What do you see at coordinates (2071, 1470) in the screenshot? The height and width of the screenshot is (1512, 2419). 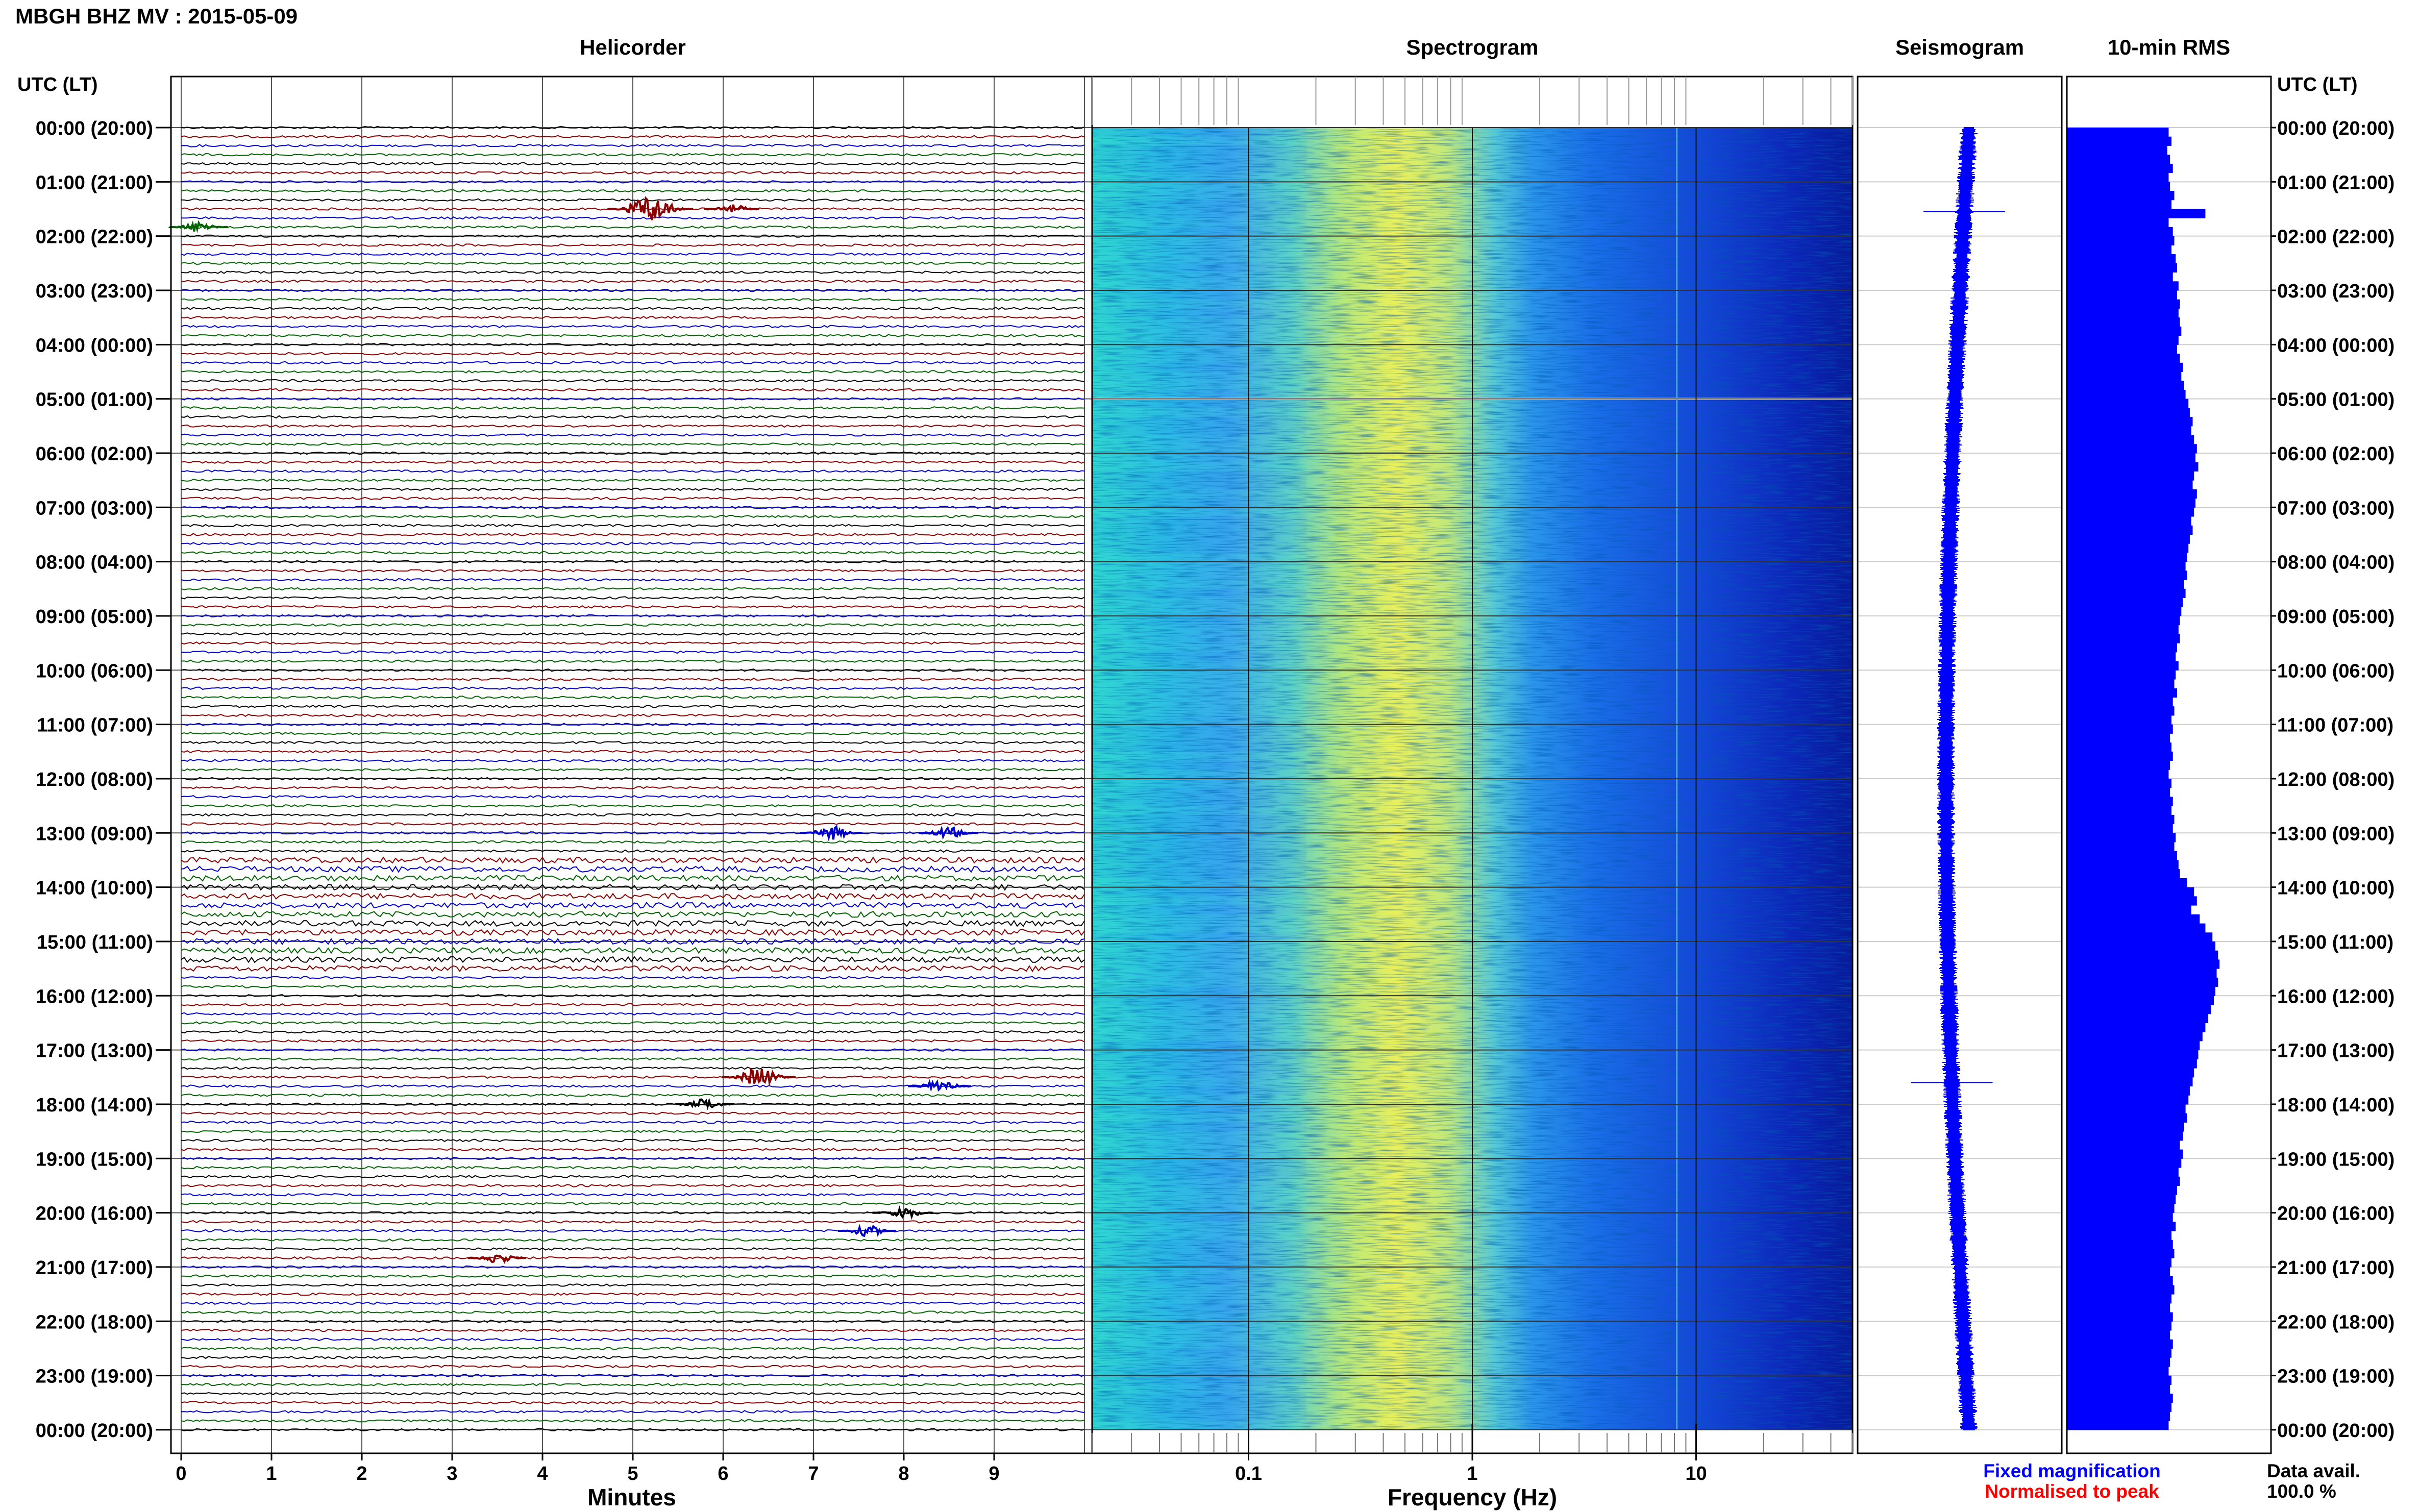 I see `legend-fixed-magnification: Fixed magnification` at bounding box center [2071, 1470].